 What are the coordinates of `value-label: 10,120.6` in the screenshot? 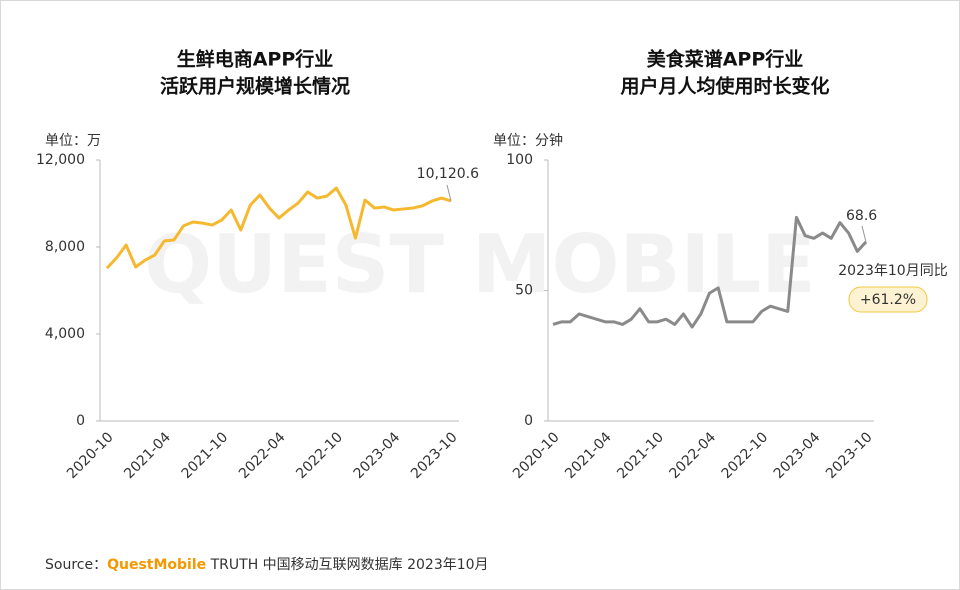 It's located at (448, 174).